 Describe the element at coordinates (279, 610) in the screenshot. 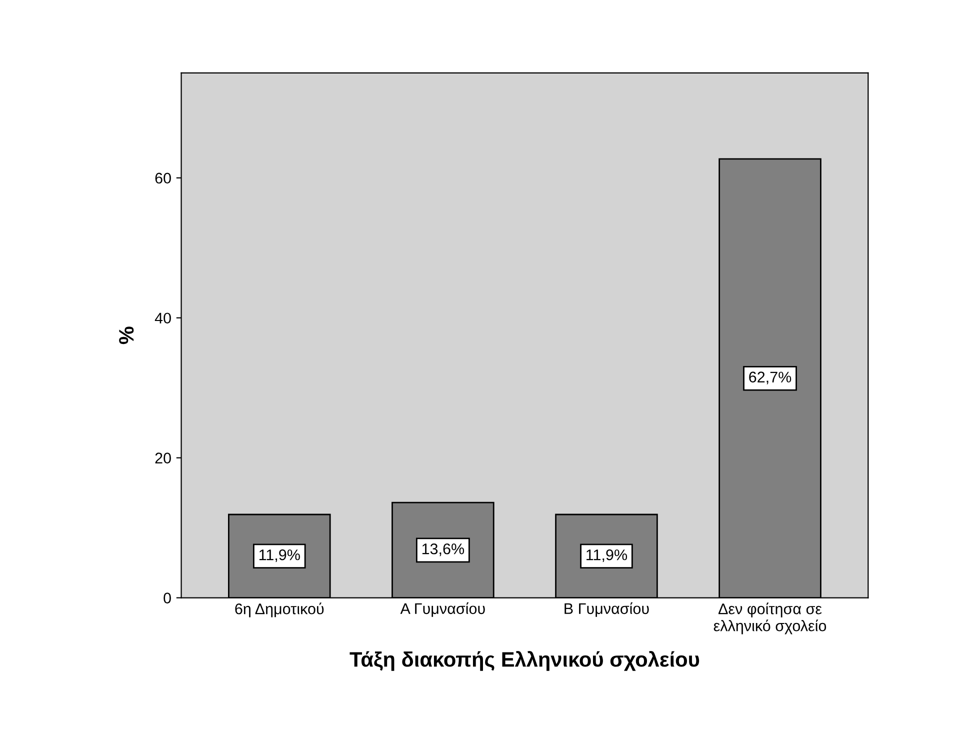

I see `x-tick-label: 6η Δημοτικού` at that location.